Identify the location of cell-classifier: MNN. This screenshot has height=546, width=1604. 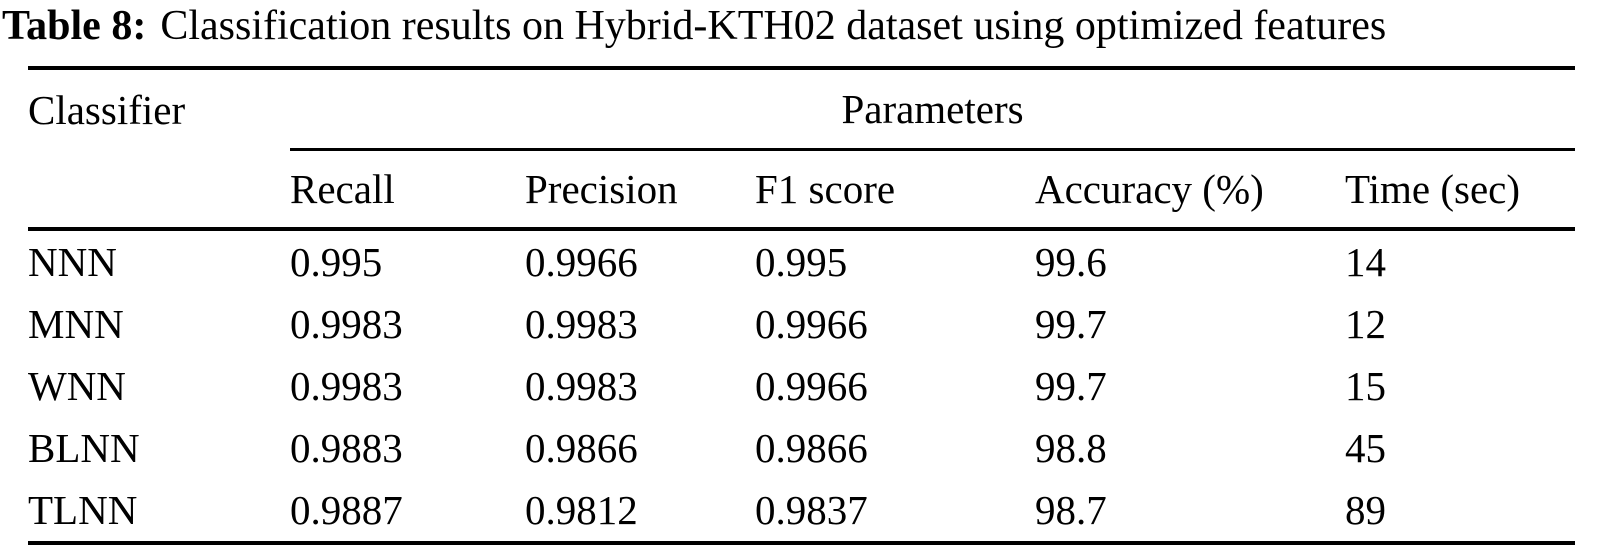
(76, 324).